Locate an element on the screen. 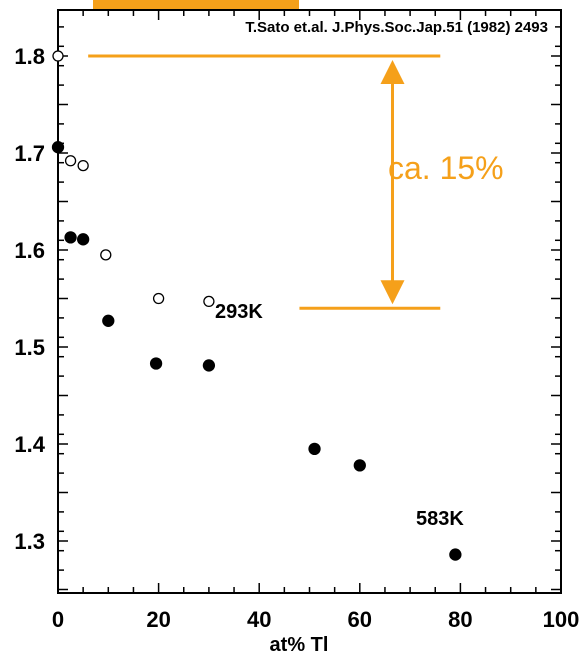  y-tick-label: 1.5 is located at coordinates (29, 347).